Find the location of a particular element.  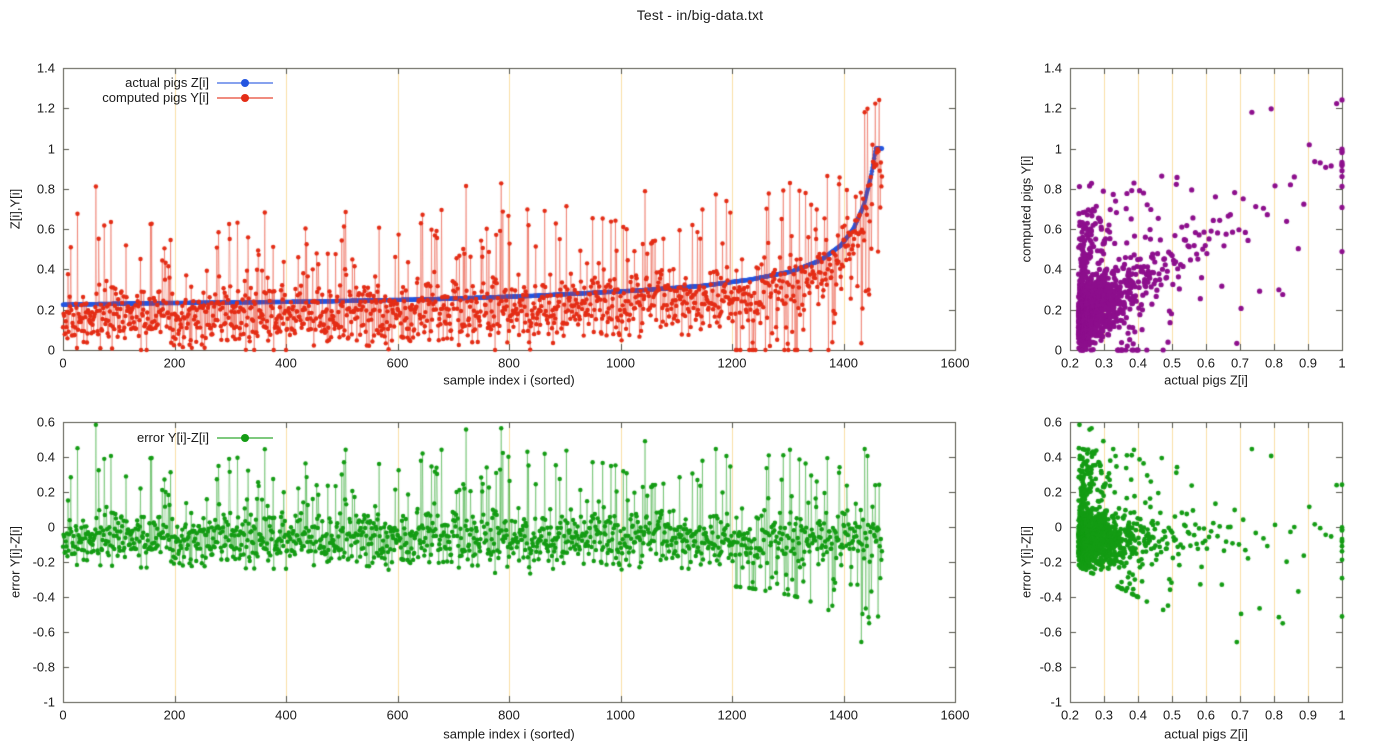

legend-line-sample-actual is located at coordinates (245, 83).